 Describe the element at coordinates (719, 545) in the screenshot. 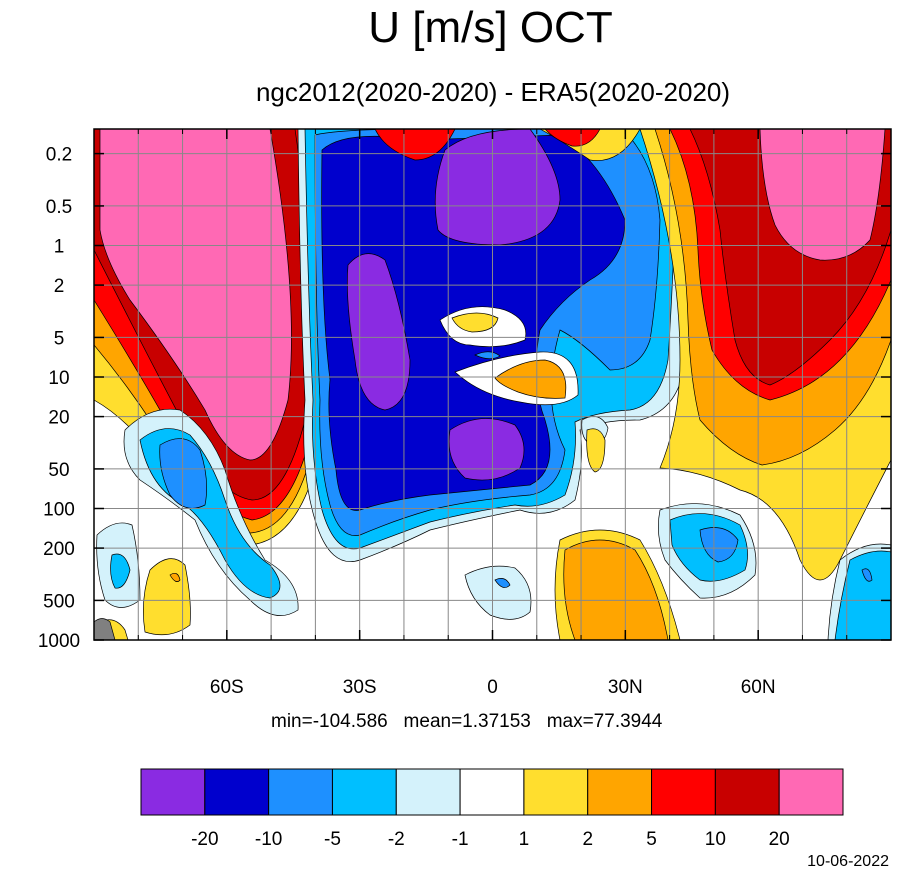

I see `nh-low-blue` at that location.